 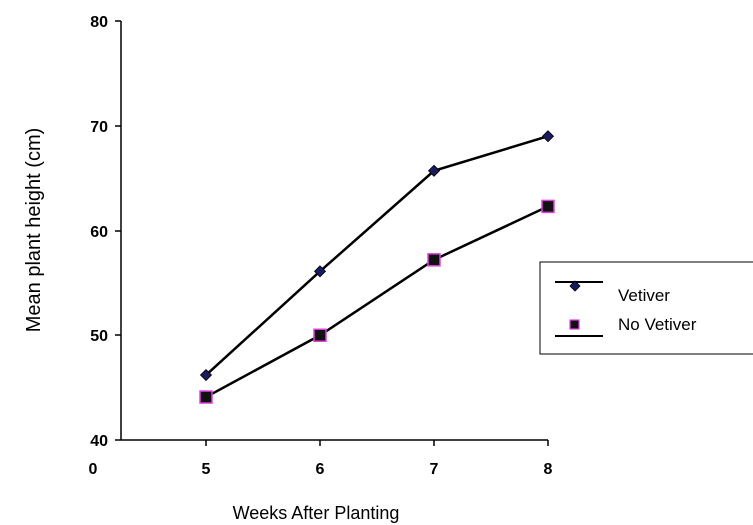 I want to click on y-tick-labels: 80 70 60 50 40, so click(x=99, y=232).